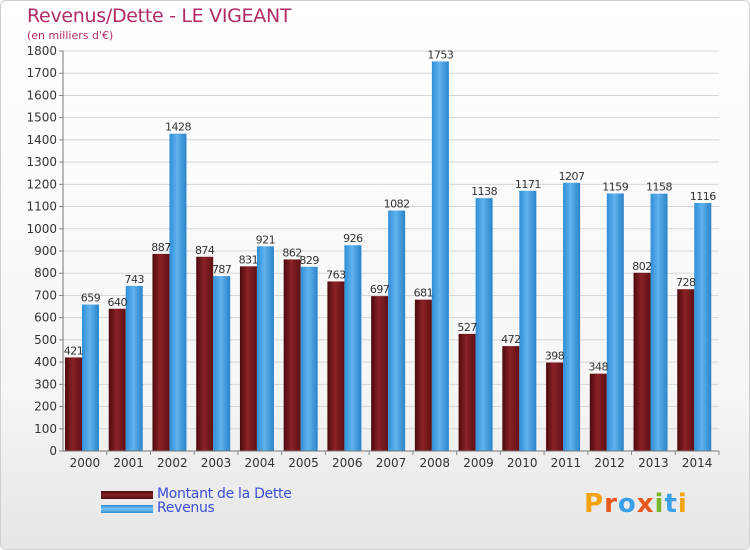 The width and height of the screenshot is (750, 550). What do you see at coordinates (45, 407) in the screenshot?
I see `y-tick-label: 200` at bounding box center [45, 407].